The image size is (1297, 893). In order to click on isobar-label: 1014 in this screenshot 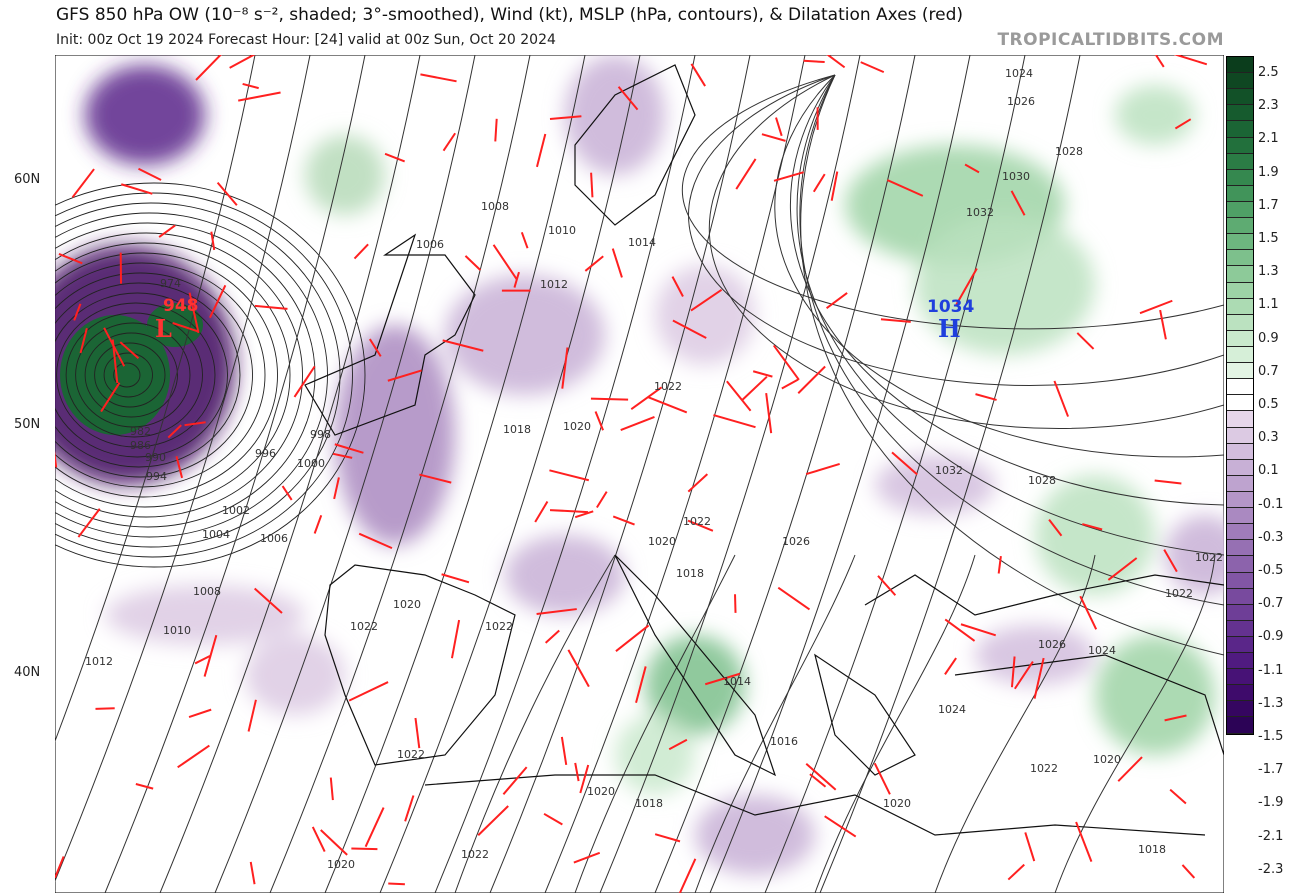, I will do `click(642, 242)`.